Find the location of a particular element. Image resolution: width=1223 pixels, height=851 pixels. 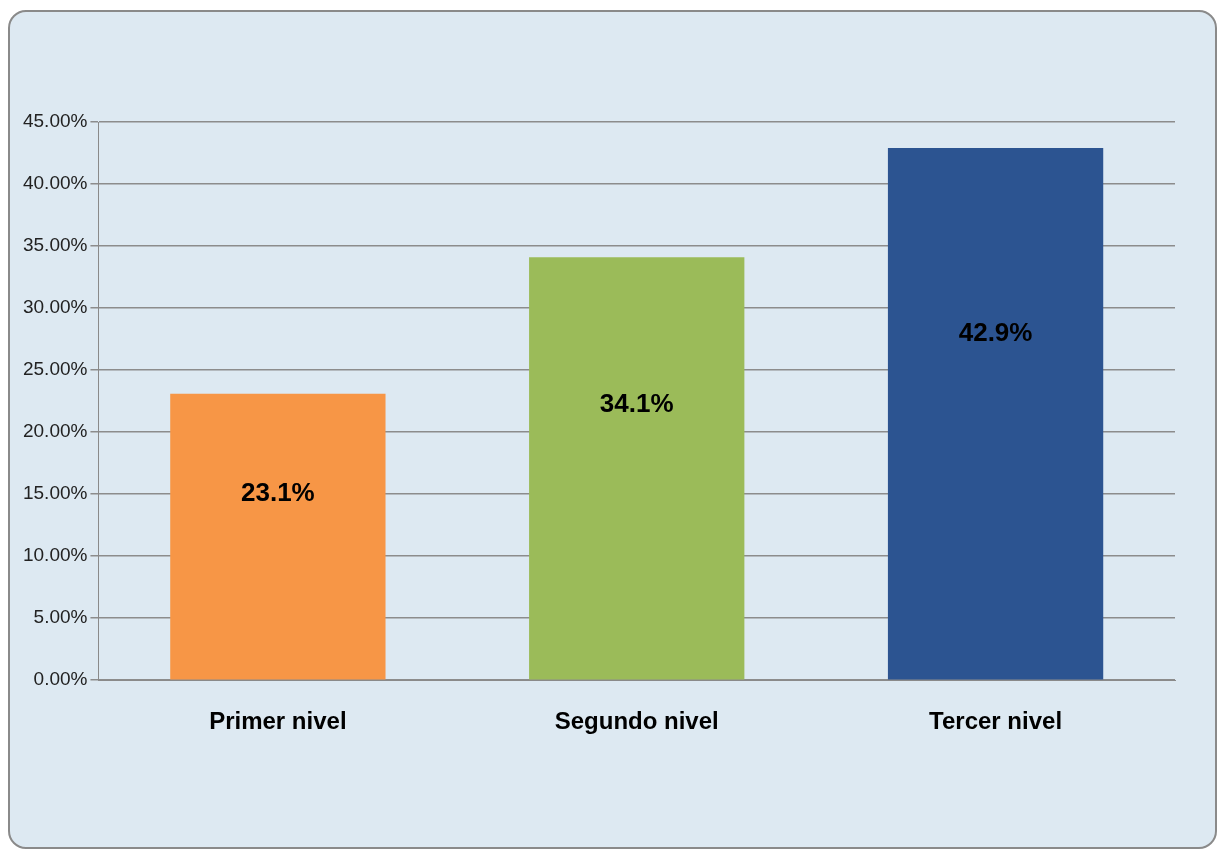

data-label: 42.9% is located at coordinates (995, 332).